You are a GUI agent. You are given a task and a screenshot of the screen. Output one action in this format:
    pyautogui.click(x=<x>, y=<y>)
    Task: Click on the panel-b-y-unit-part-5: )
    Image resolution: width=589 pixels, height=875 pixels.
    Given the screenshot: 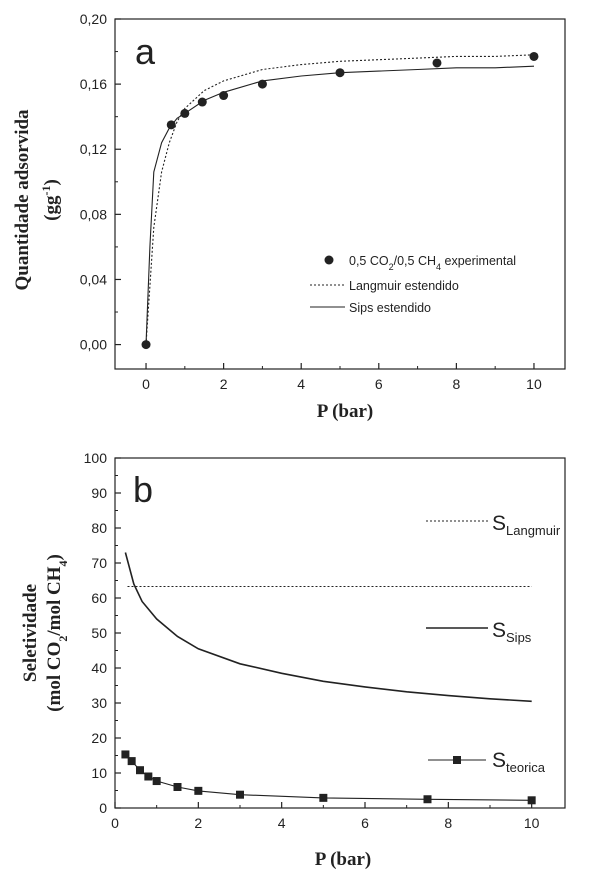 What is the action you would take?
    pyautogui.click(x=54, y=557)
    